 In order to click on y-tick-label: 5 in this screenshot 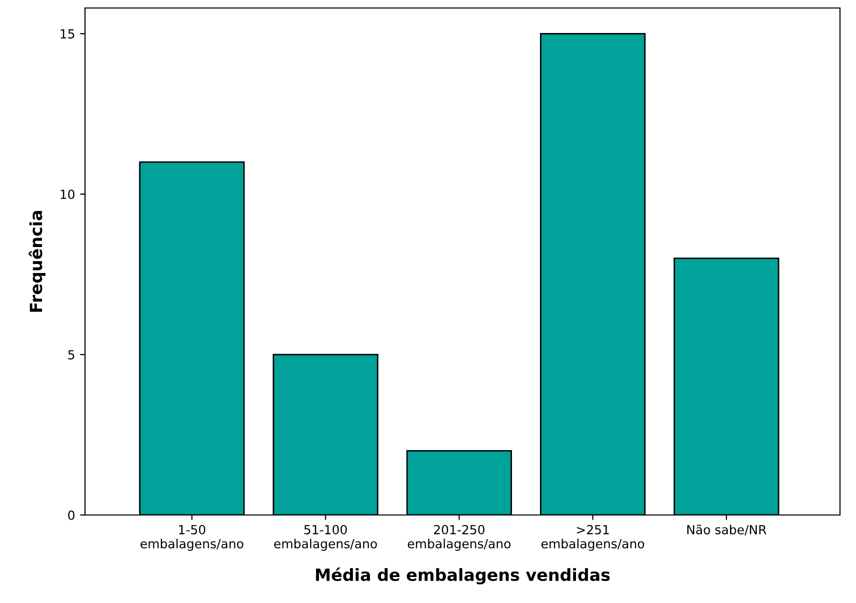, I will do `click(71, 355)`.